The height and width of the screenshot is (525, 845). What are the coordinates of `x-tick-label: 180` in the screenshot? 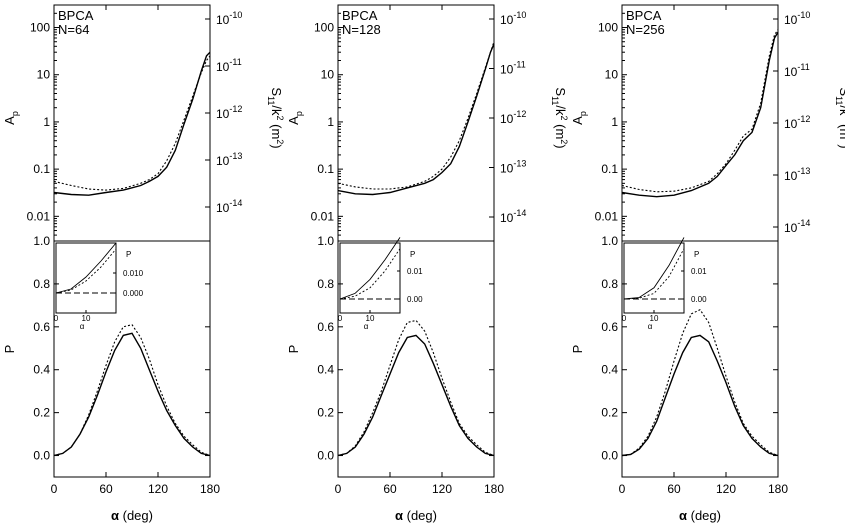 It's located at (778, 489).